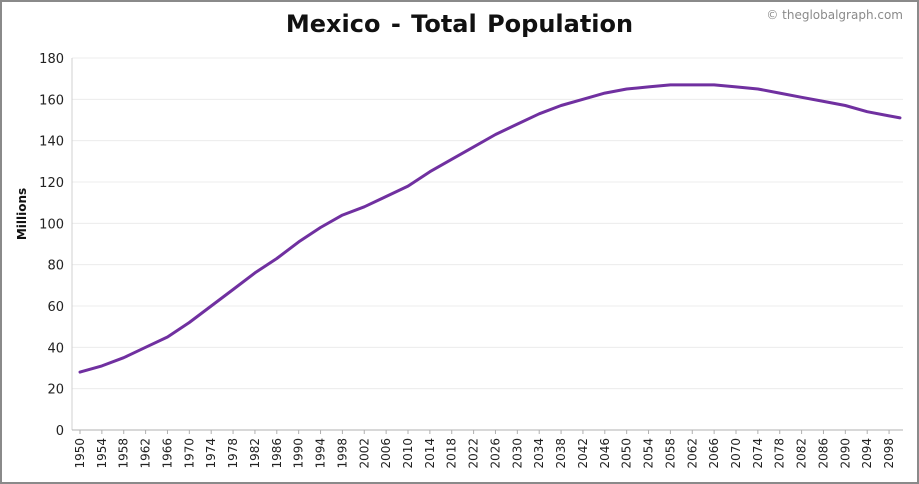 The image size is (919, 484). Describe the element at coordinates (80, 453) in the screenshot. I see `x-tick-label: 1950` at that location.